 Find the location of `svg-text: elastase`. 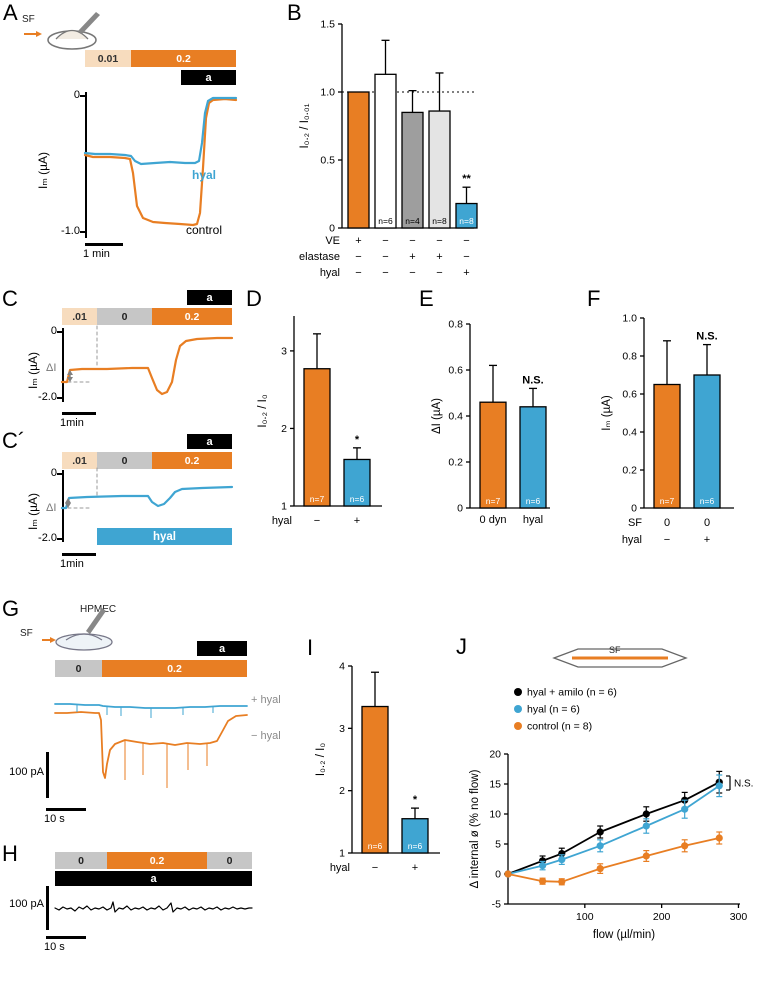

svg-text: elastase is located at coordinates (319, 257).